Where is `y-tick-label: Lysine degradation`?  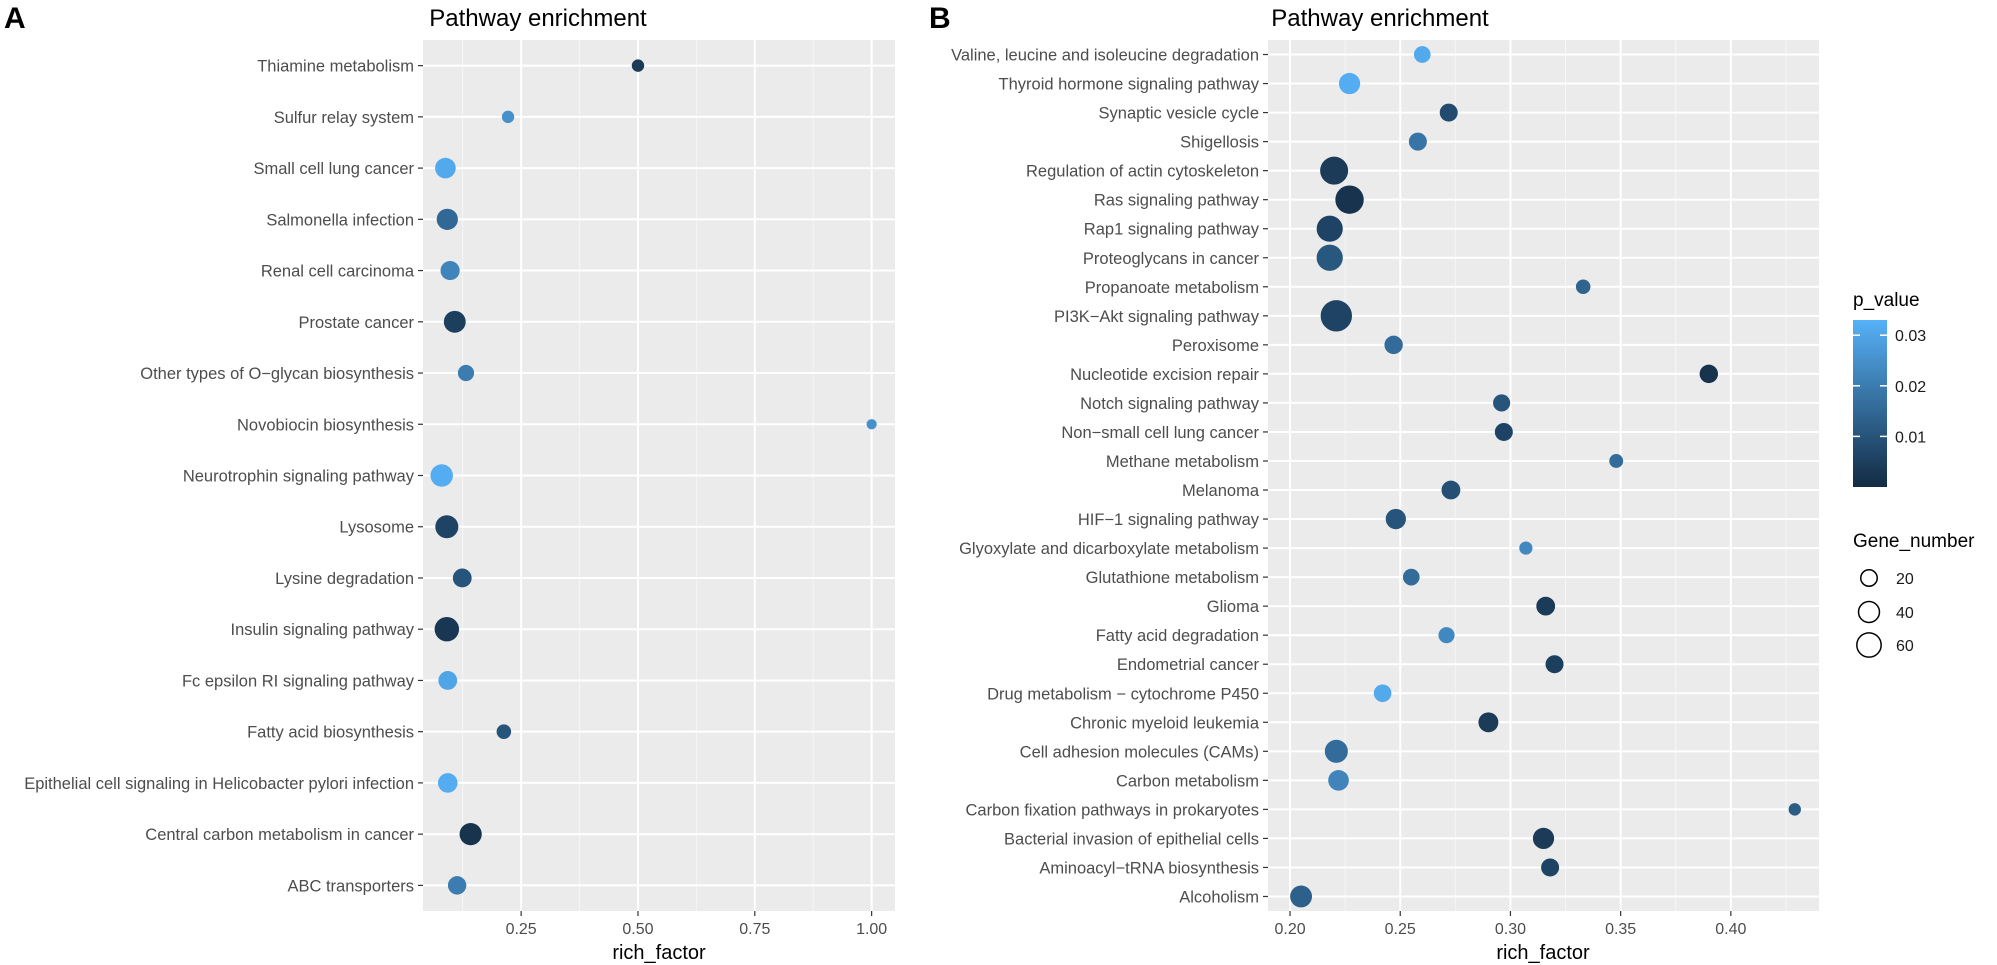
y-tick-label: Lysine degradation is located at coordinates (344, 579).